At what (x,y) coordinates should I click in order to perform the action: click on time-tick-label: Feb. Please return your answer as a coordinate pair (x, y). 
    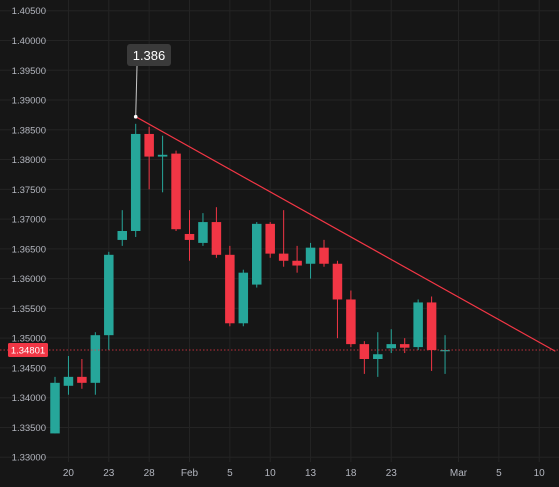
    Looking at the image, I should click on (190, 473).